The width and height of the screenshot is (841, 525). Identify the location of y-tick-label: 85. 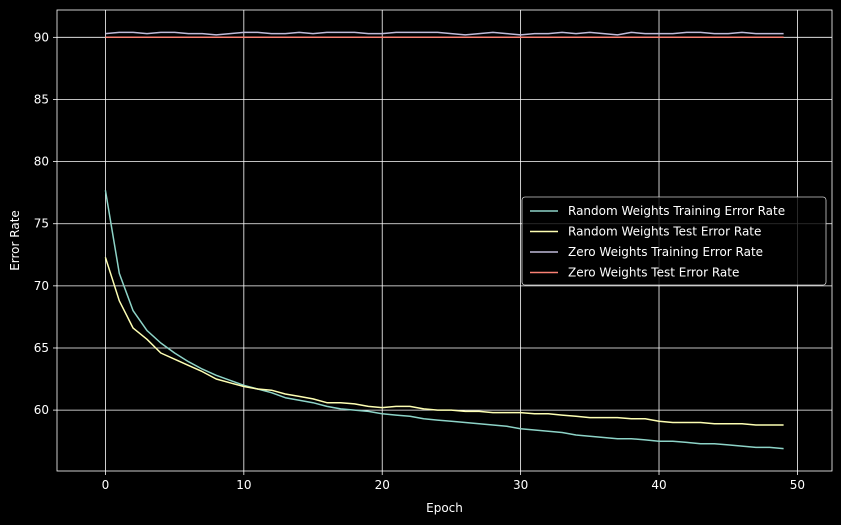
(41, 99).